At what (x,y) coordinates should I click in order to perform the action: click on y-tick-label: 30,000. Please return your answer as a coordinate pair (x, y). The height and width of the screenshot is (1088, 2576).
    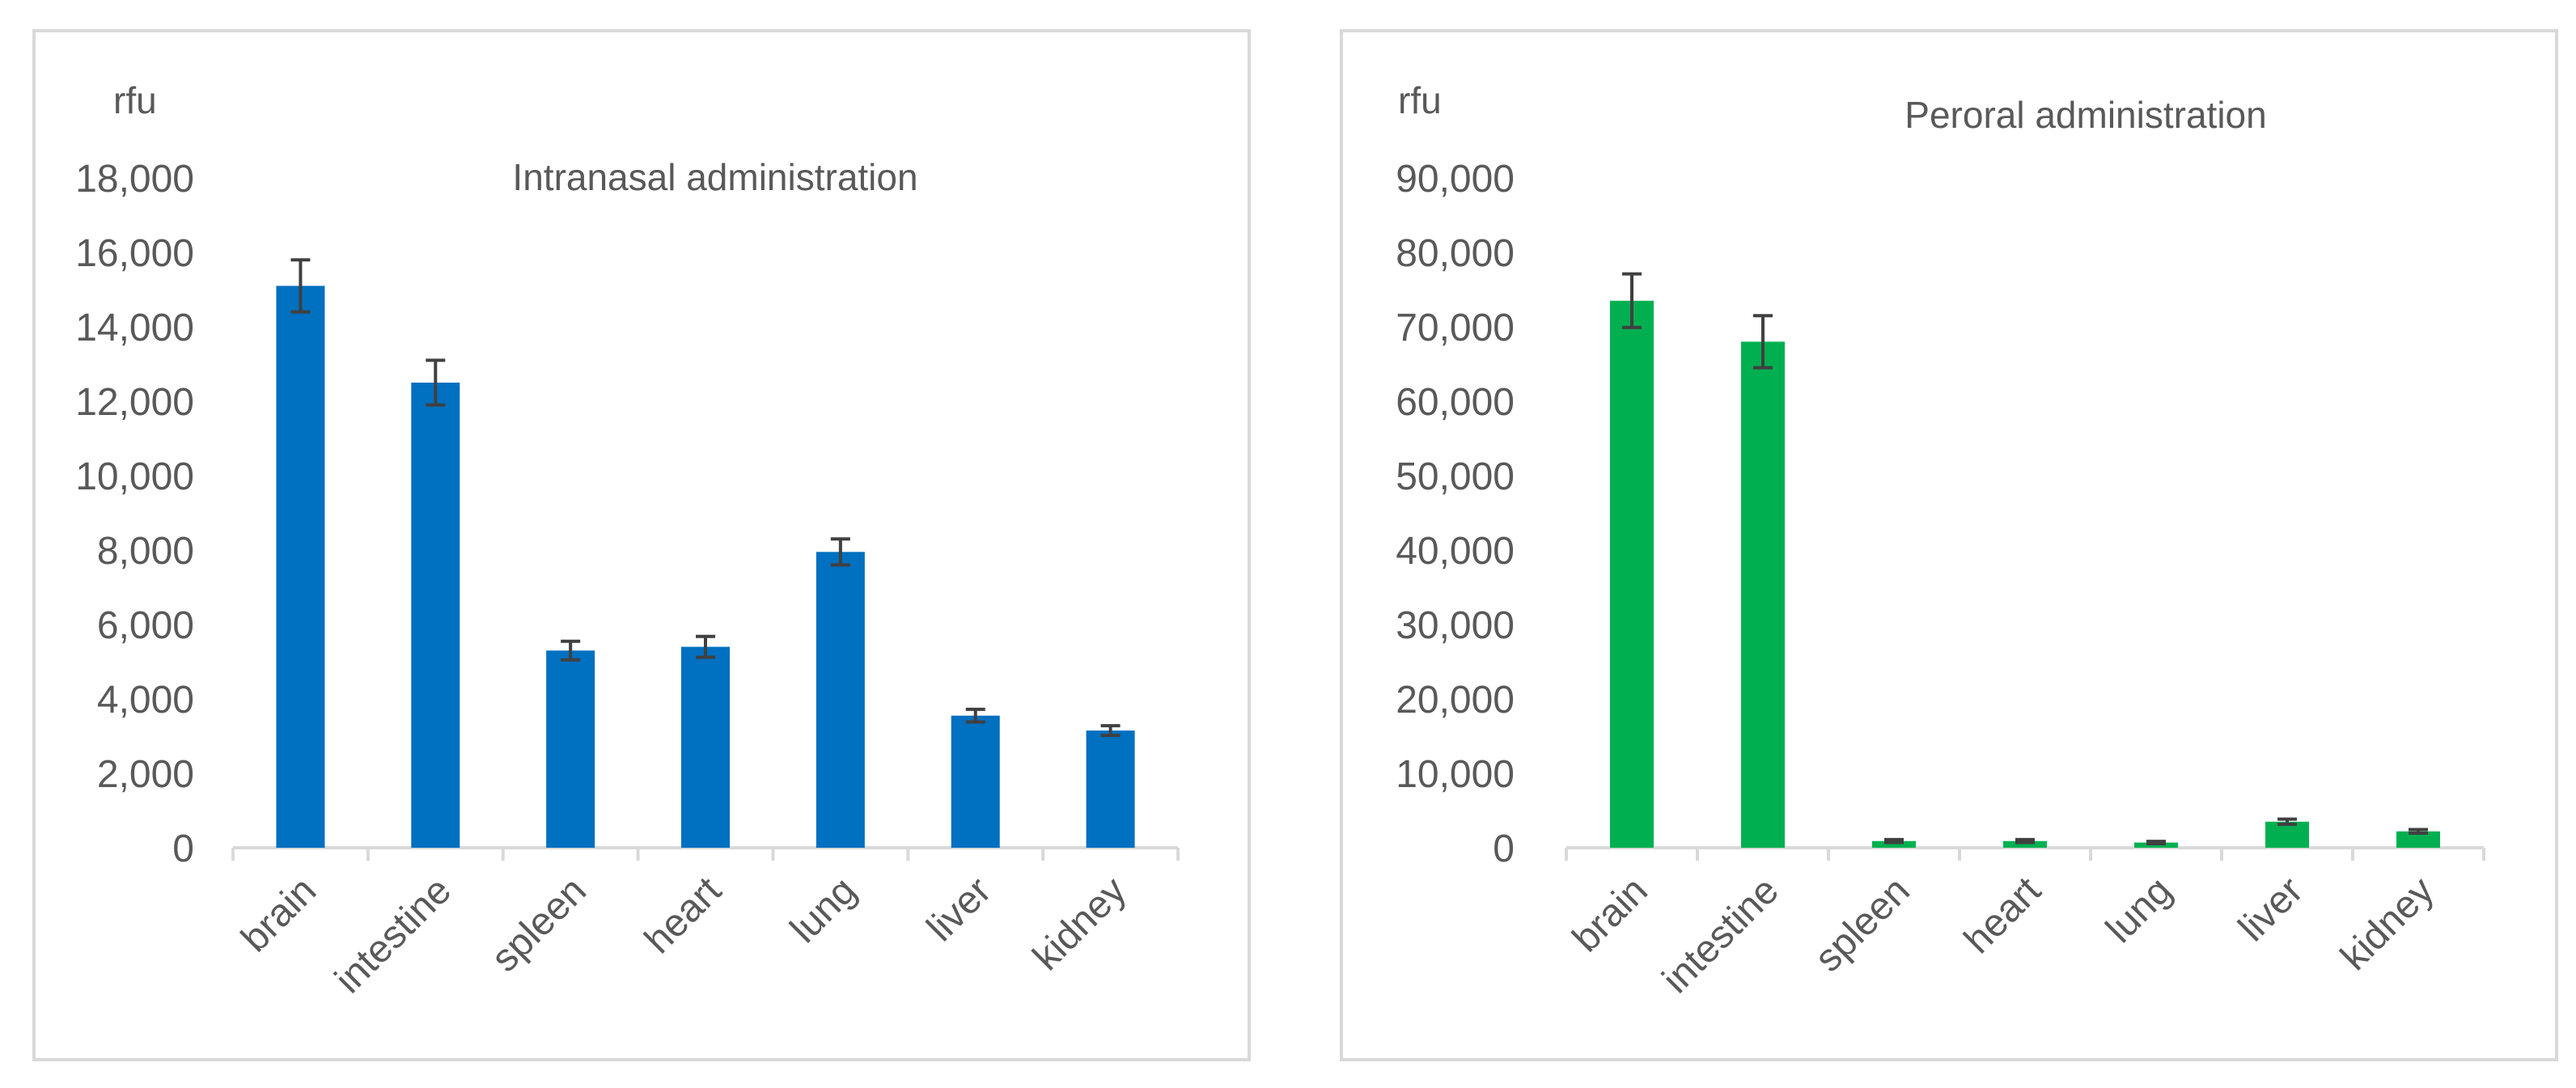
    Looking at the image, I should click on (1455, 625).